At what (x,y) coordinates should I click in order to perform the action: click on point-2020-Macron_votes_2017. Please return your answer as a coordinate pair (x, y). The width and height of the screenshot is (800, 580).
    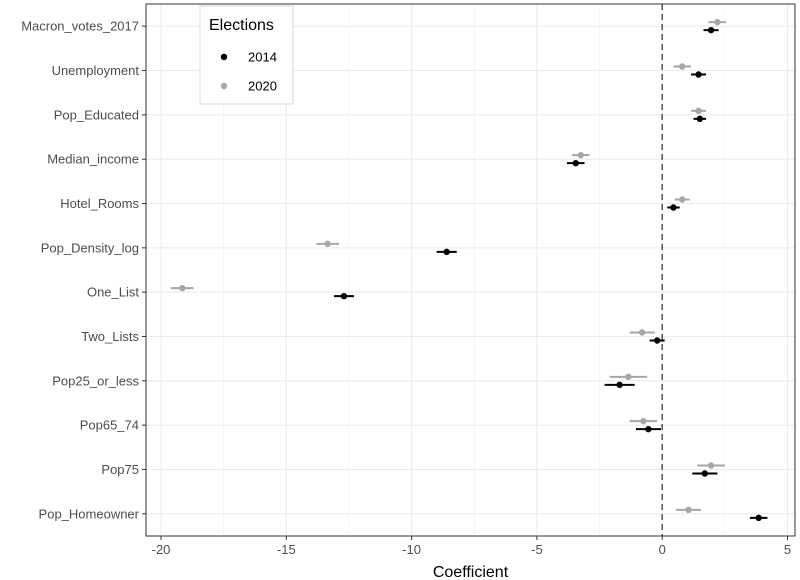
    Looking at the image, I should click on (717, 22).